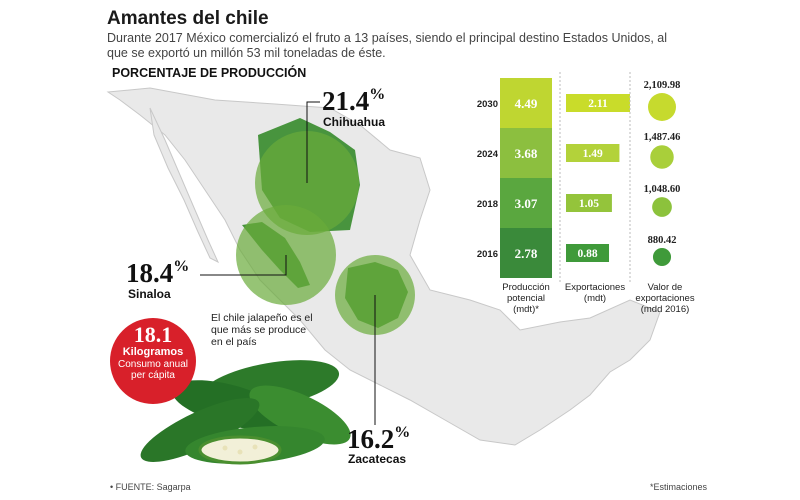 The image size is (800, 500). I want to click on export-bar-2018, so click(589, 203).